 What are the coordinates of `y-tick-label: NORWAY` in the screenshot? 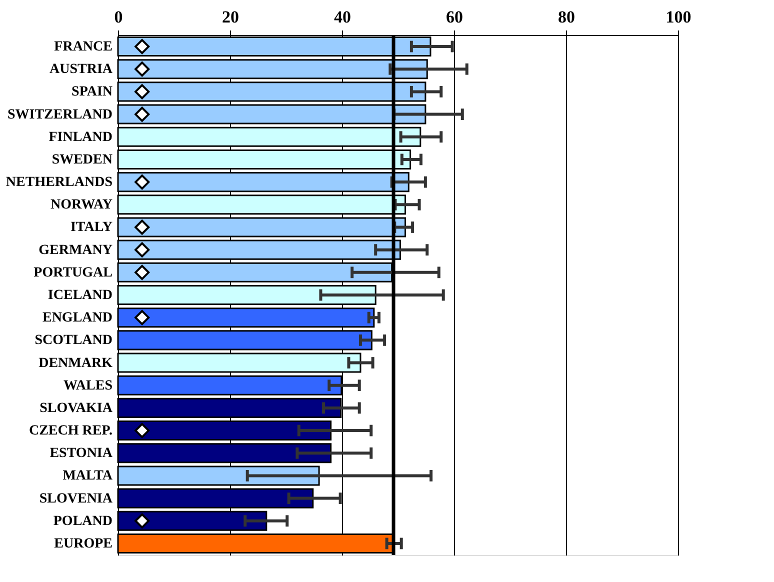 It's located at (81, 205).